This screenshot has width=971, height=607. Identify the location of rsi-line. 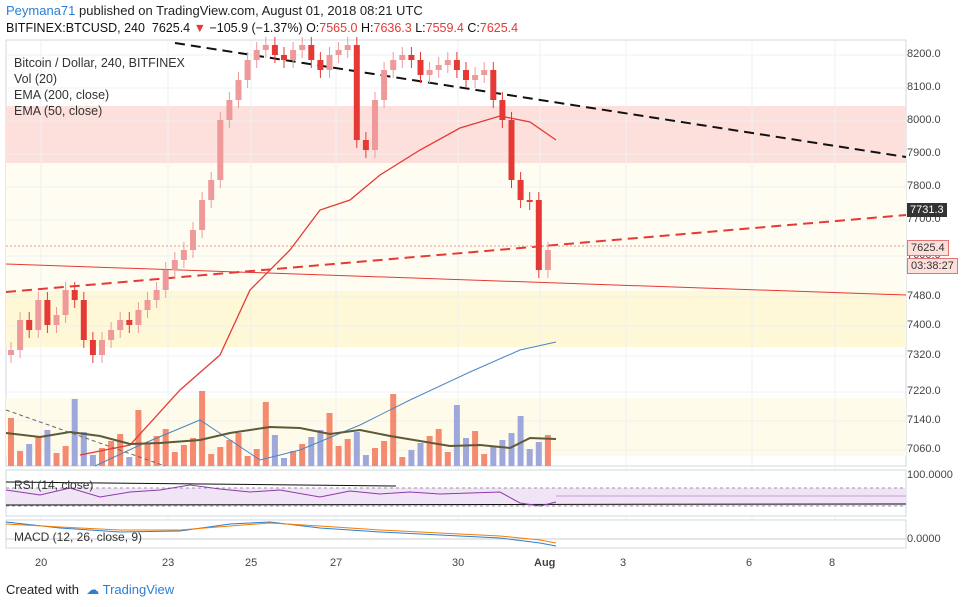
(281, 495).